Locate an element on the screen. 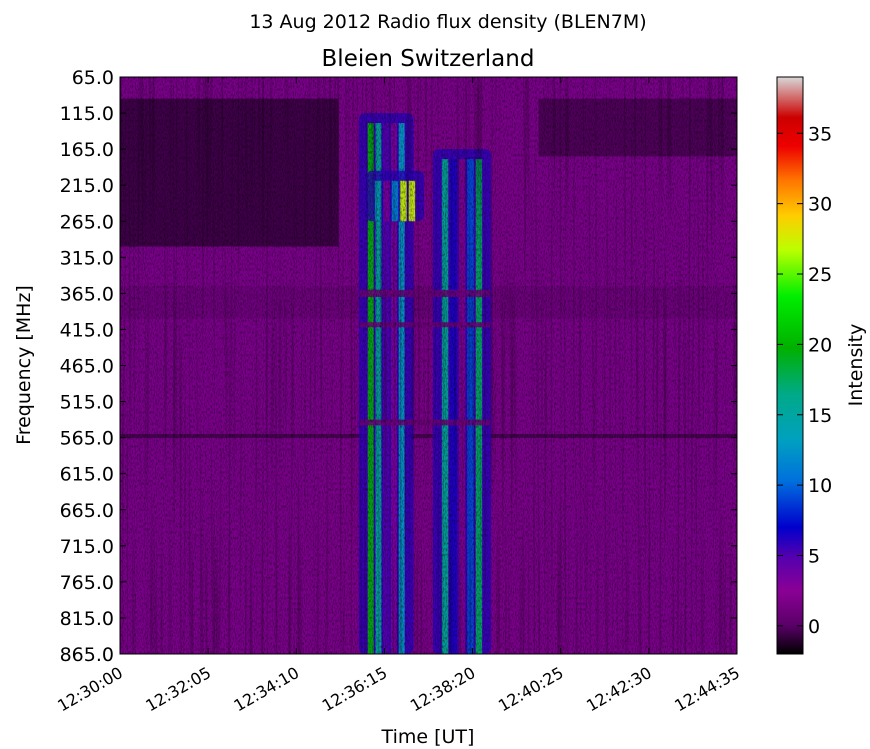 The height and width of the screenshot is (749, 870). colorbar is located at coordinates (790, 365).